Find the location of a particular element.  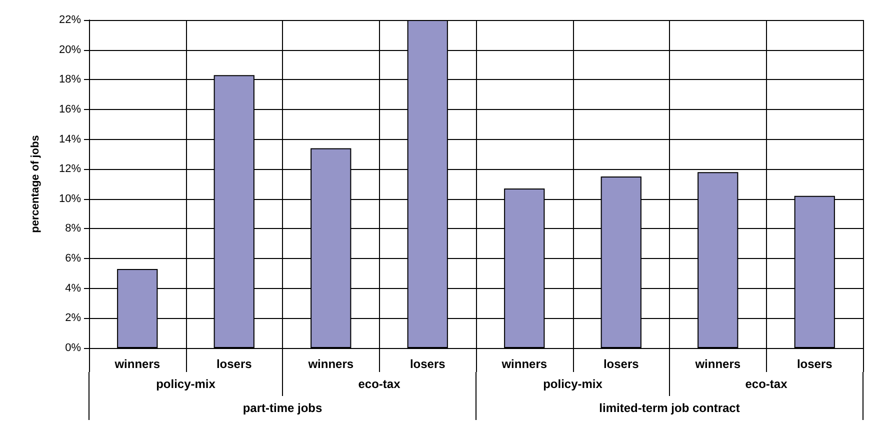

y-axis-title: percentage of jobs is located at coordinates (36, 184).